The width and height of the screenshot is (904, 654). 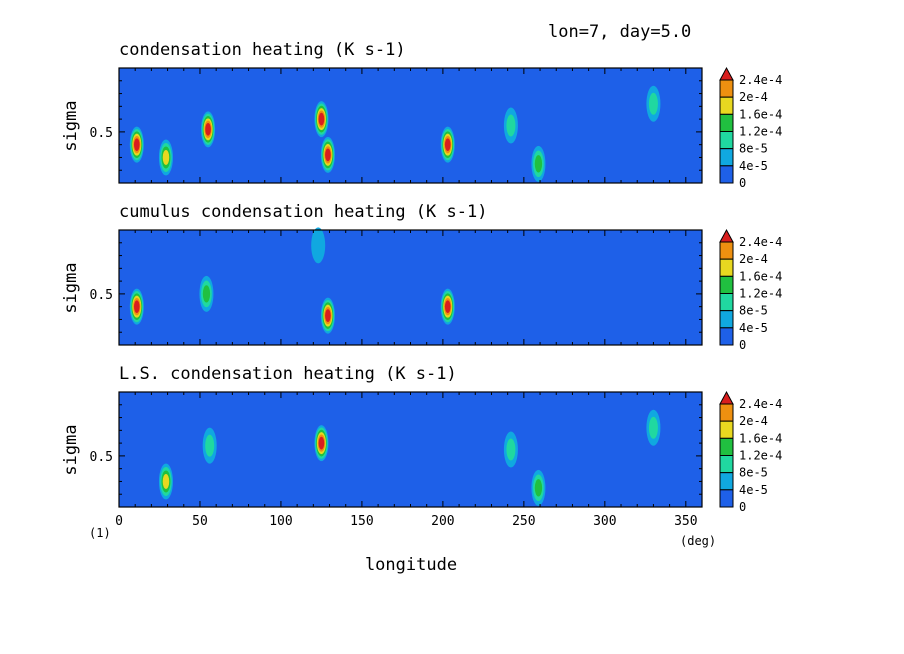 I want to click on x-tick-label: 250, so click(x=523, y=521).